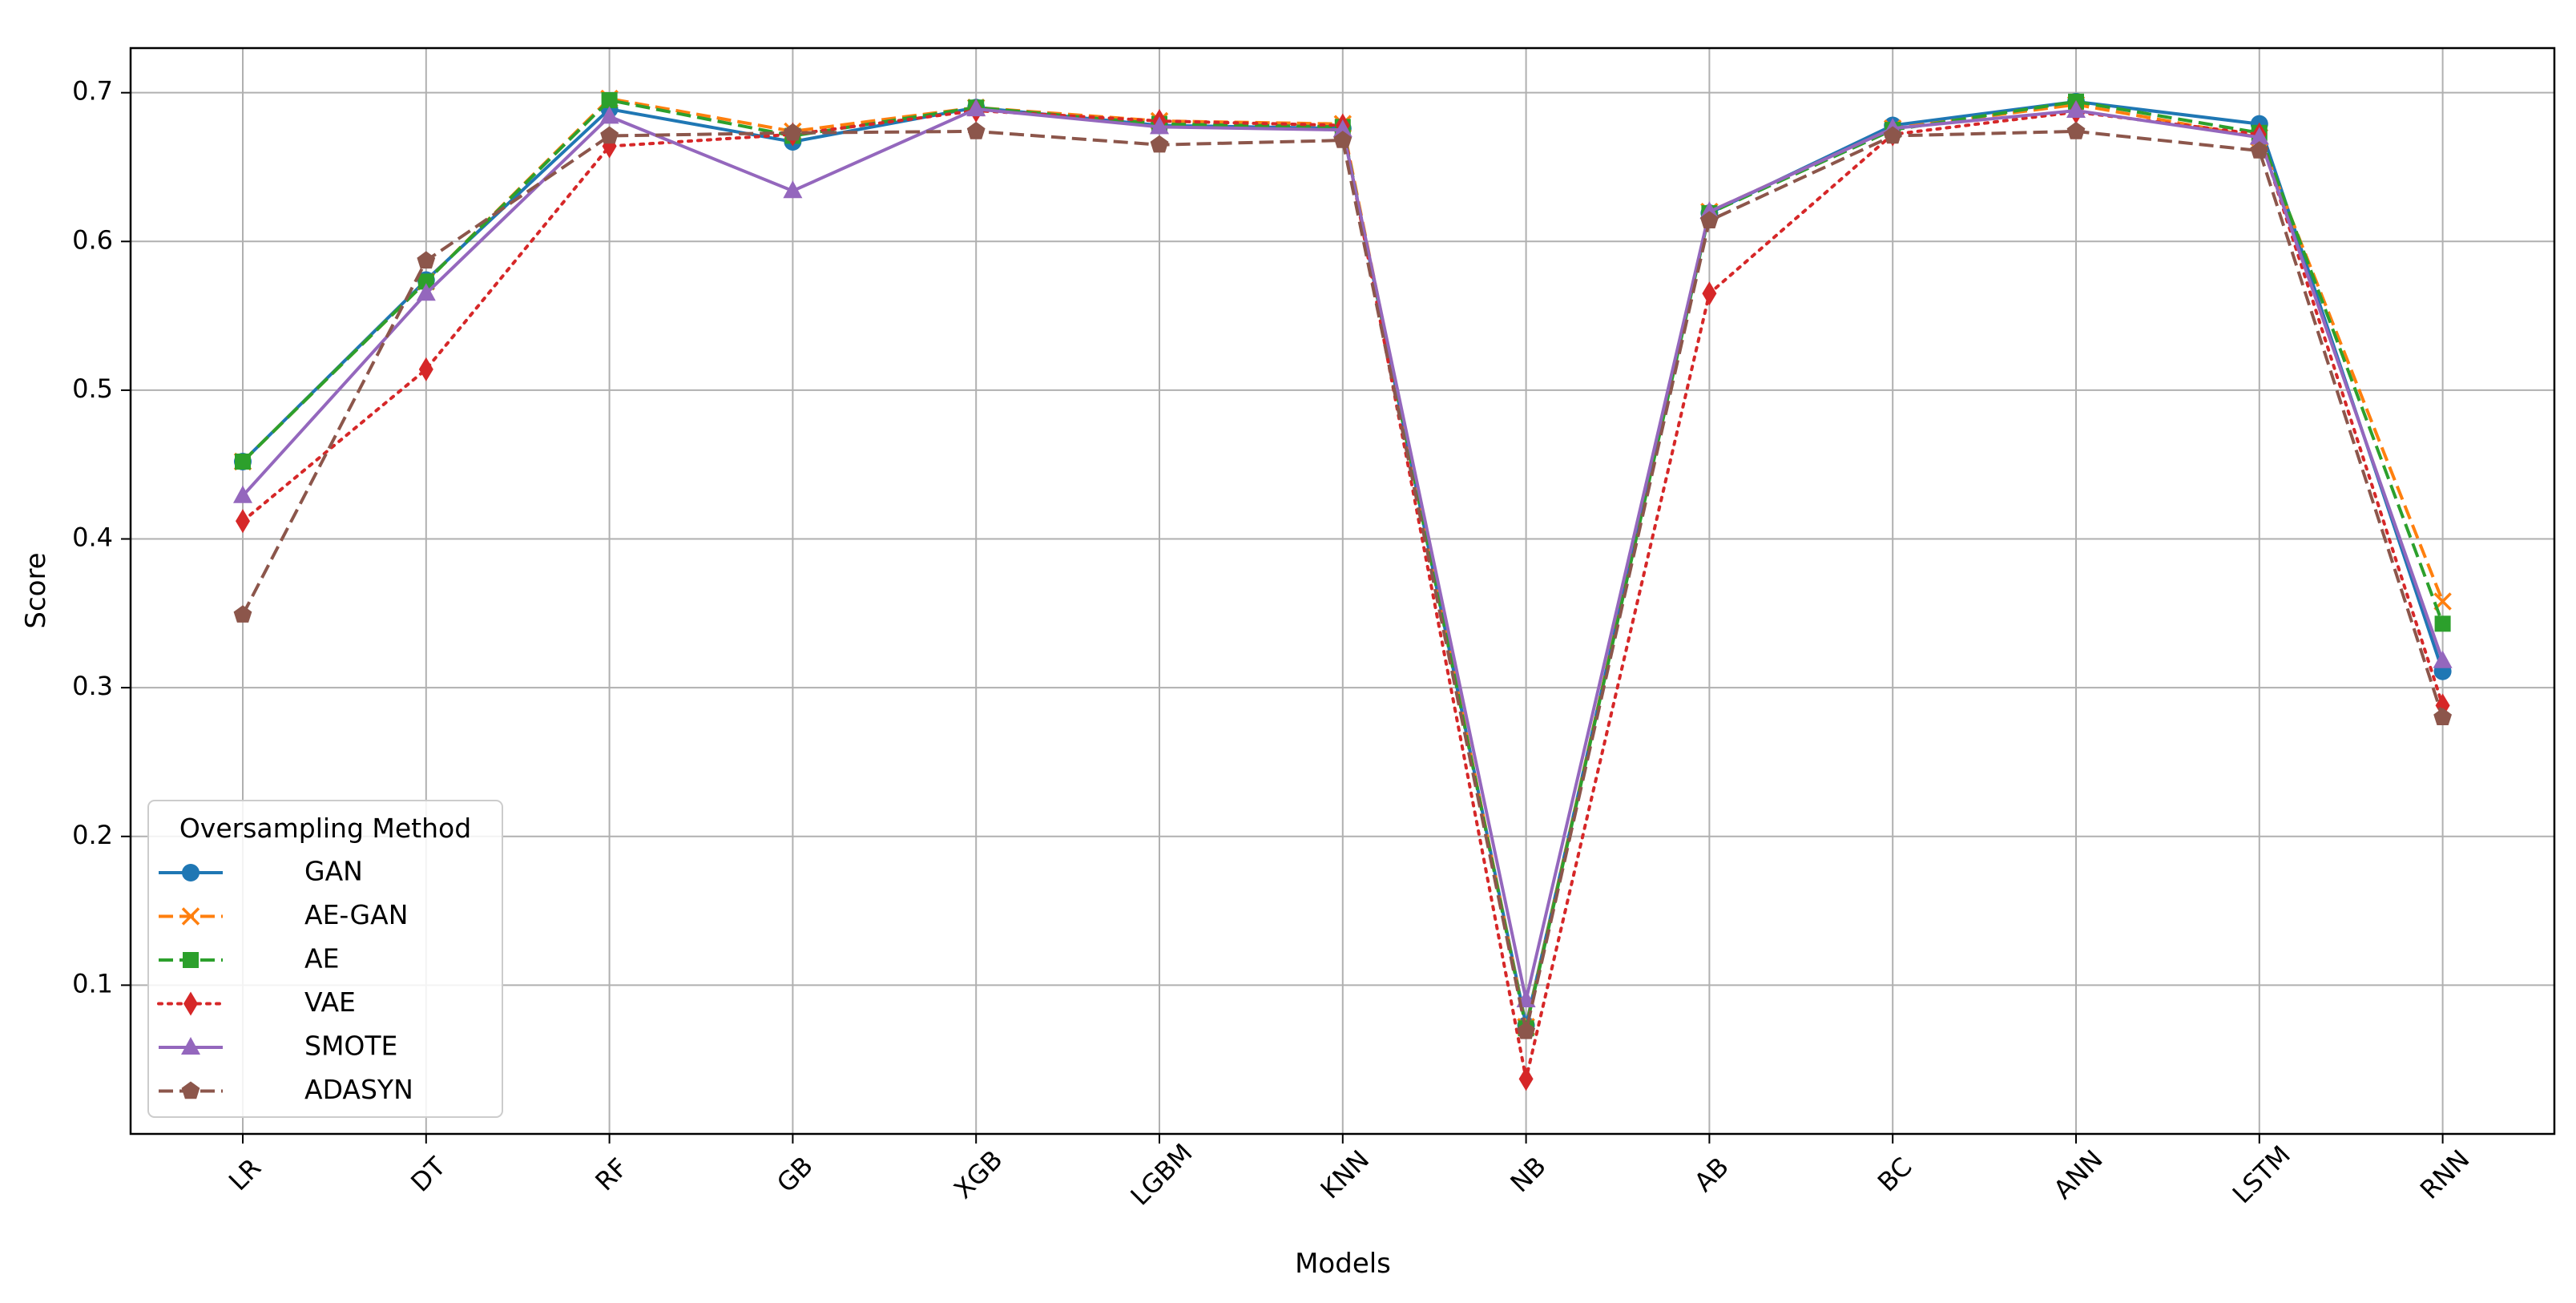  Describe the element at coordinates (333, 871) in the screenshot. I see `legend-label: GAN` at that location.